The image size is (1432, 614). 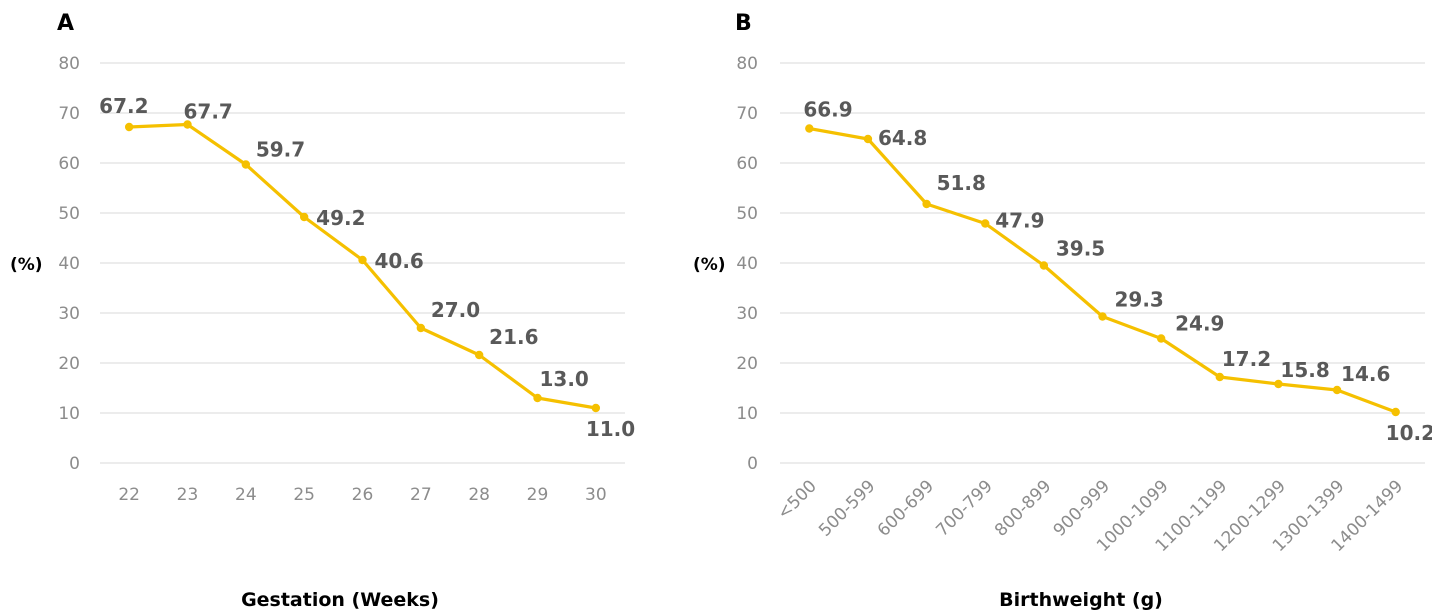 I want to click on data-label-b: 10.2, so click(x=1409, y=433).